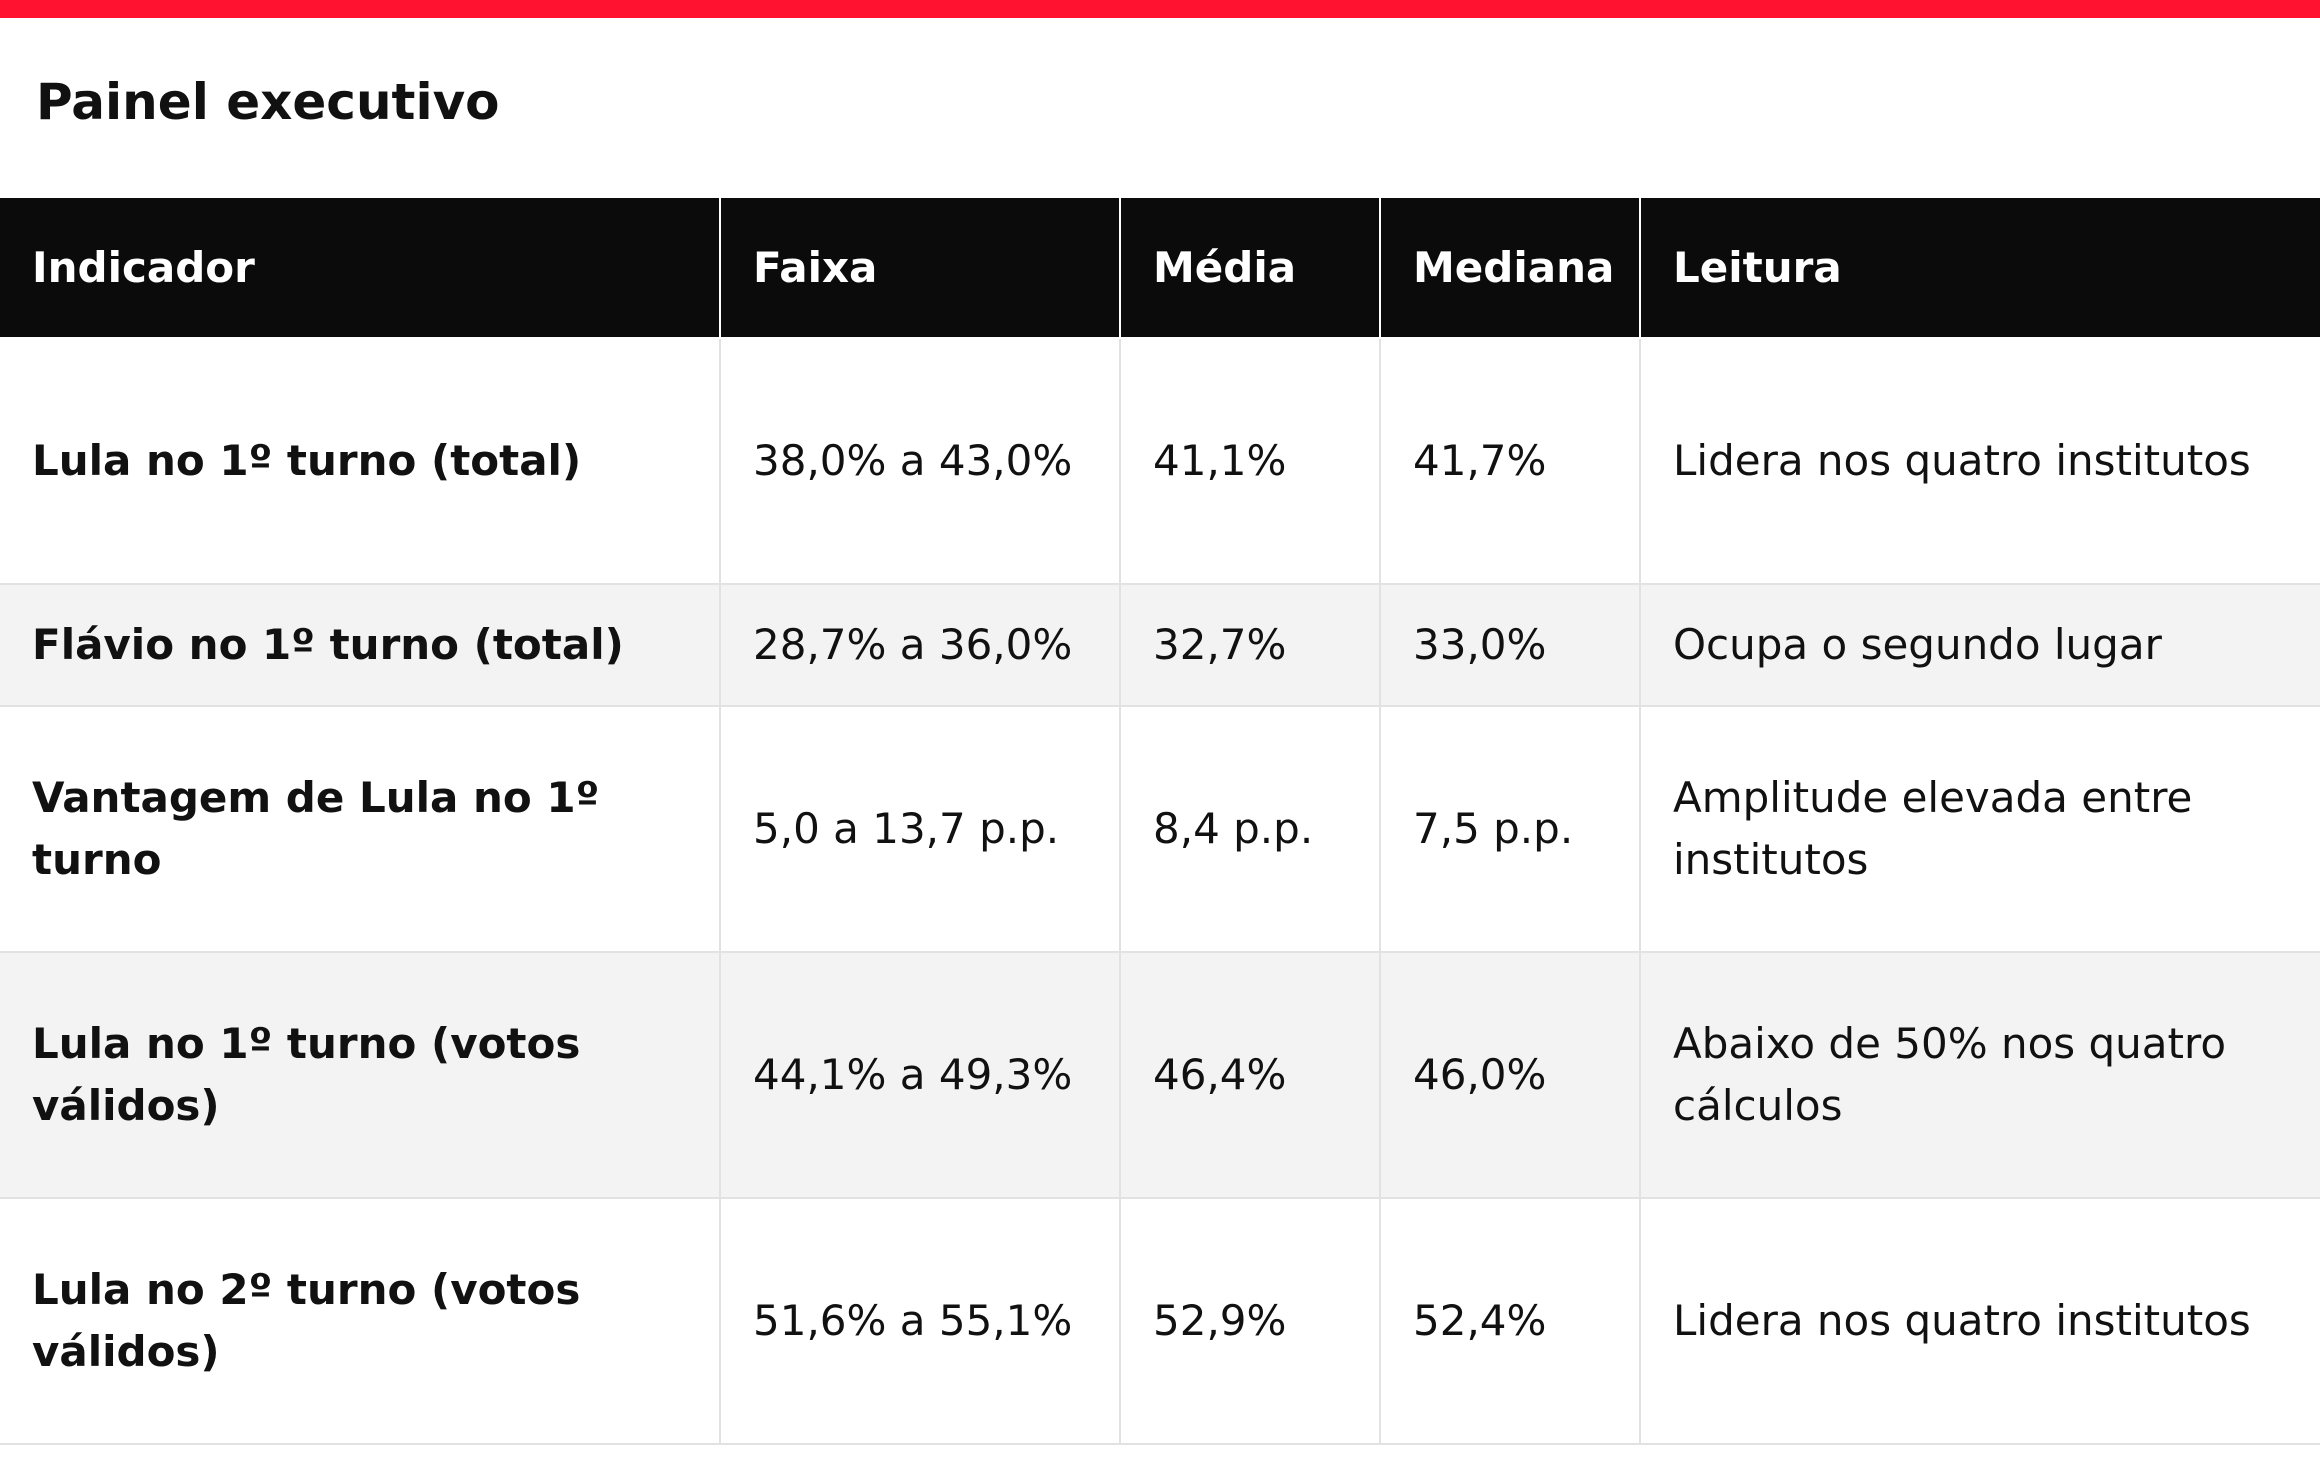 The image size is (2320, 1470). I want to click on column-header-faixa: Faixa, so click(920, 268).